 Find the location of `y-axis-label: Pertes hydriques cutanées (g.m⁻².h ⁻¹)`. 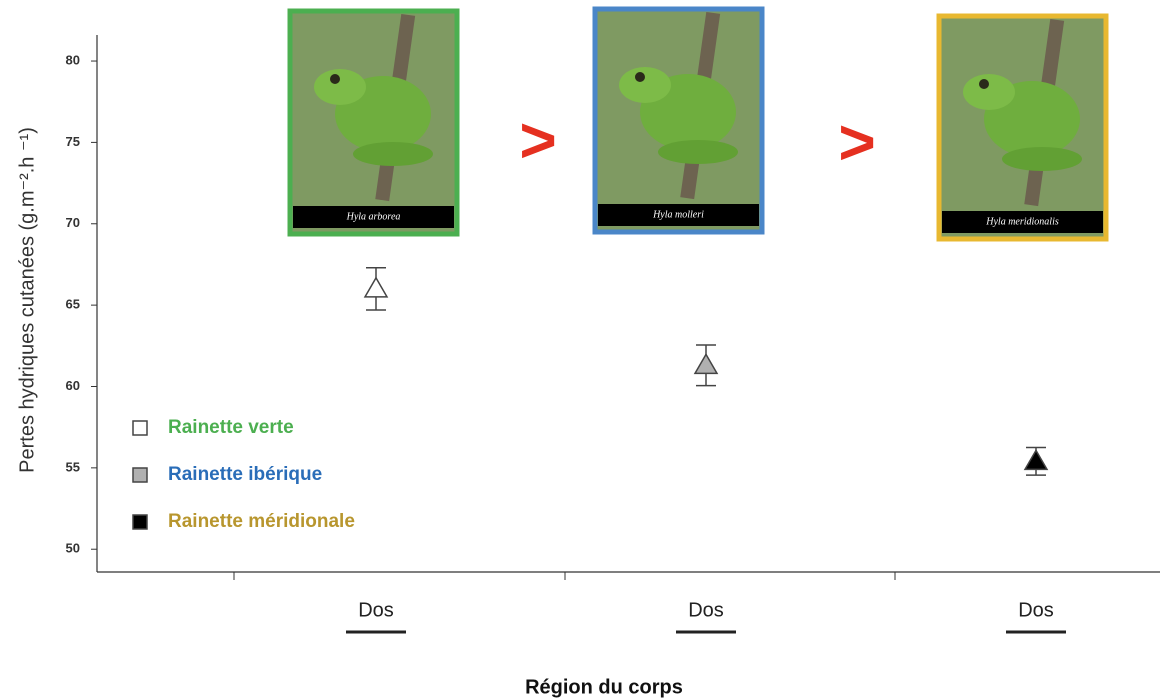

y-axis-label: Pertes hydriques cutanées (g.m⁻².h ⁻¹) is located at coordinates (27, 300).